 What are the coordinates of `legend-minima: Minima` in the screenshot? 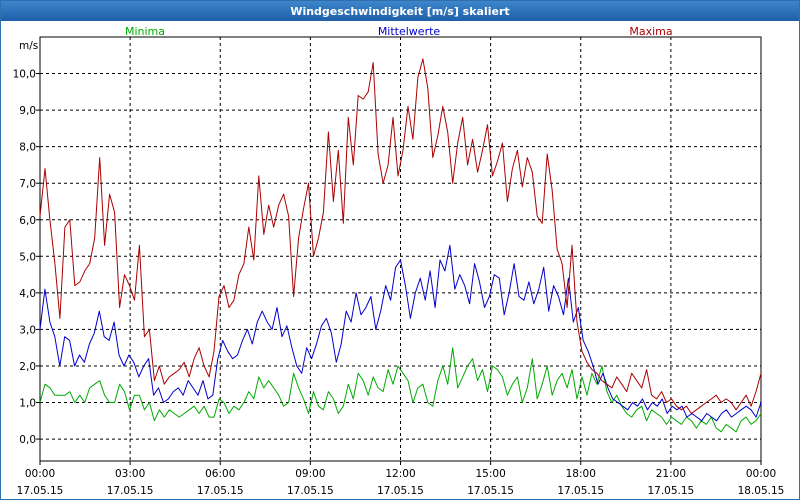 It's located at (145, 31).